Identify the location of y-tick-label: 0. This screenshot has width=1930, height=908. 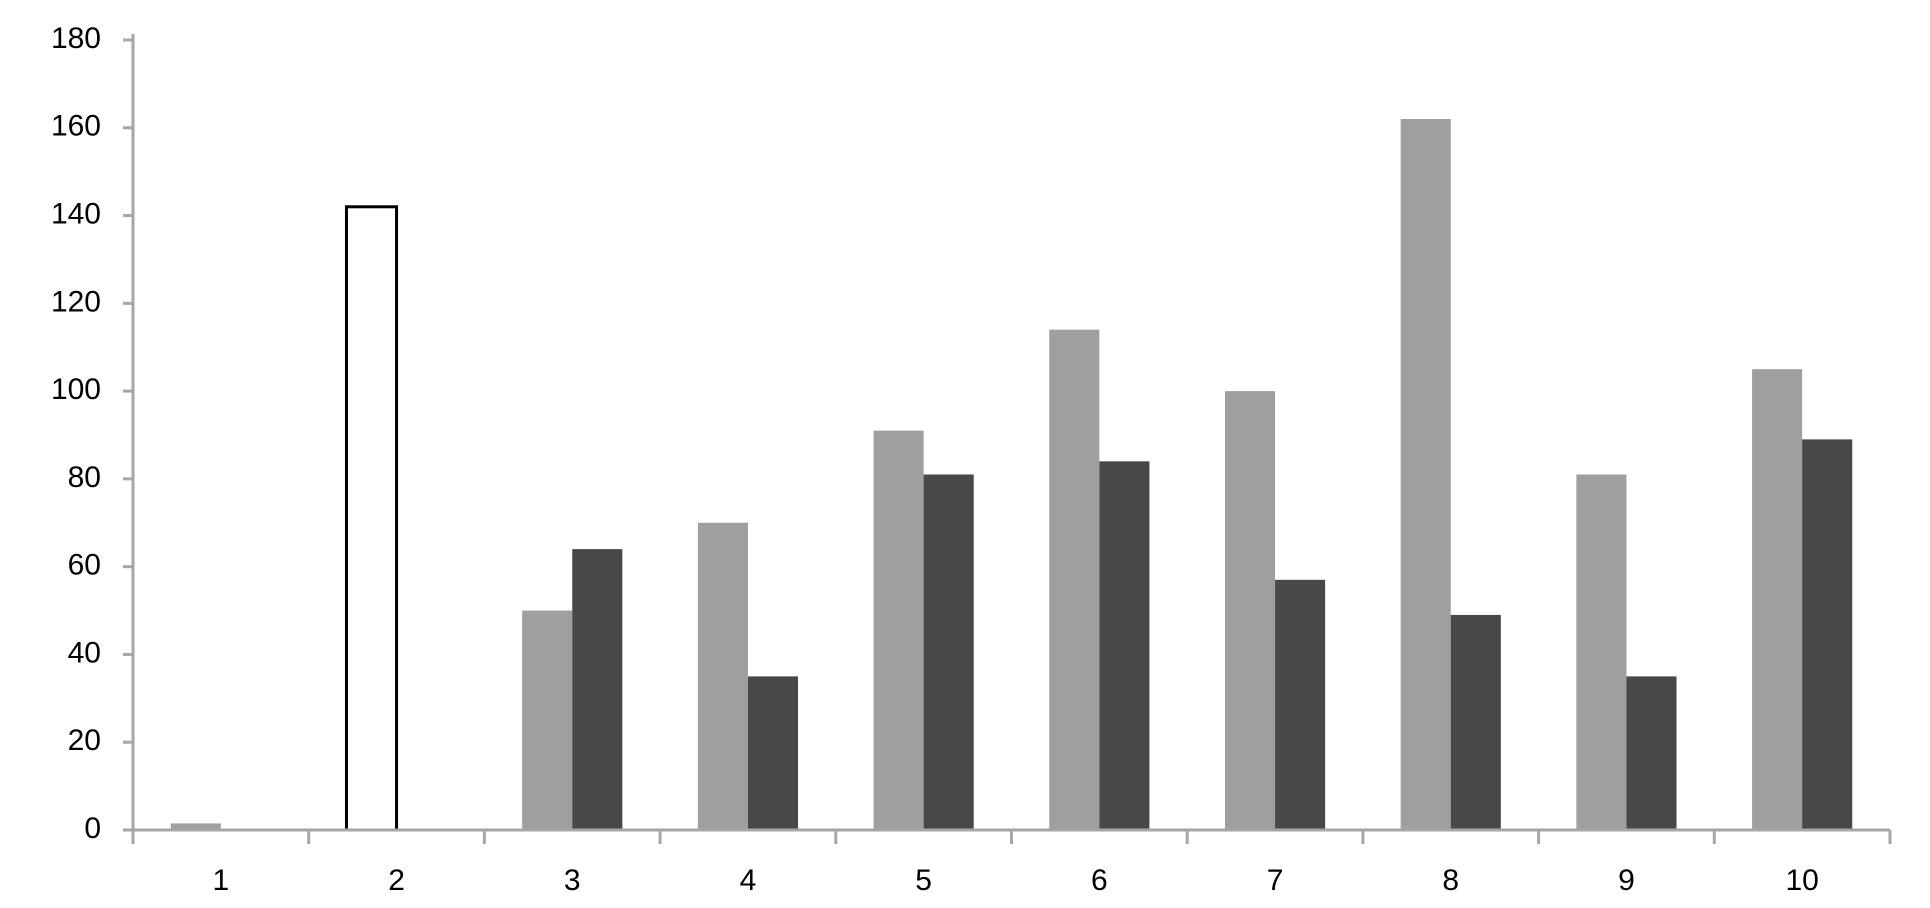
(92, 828).